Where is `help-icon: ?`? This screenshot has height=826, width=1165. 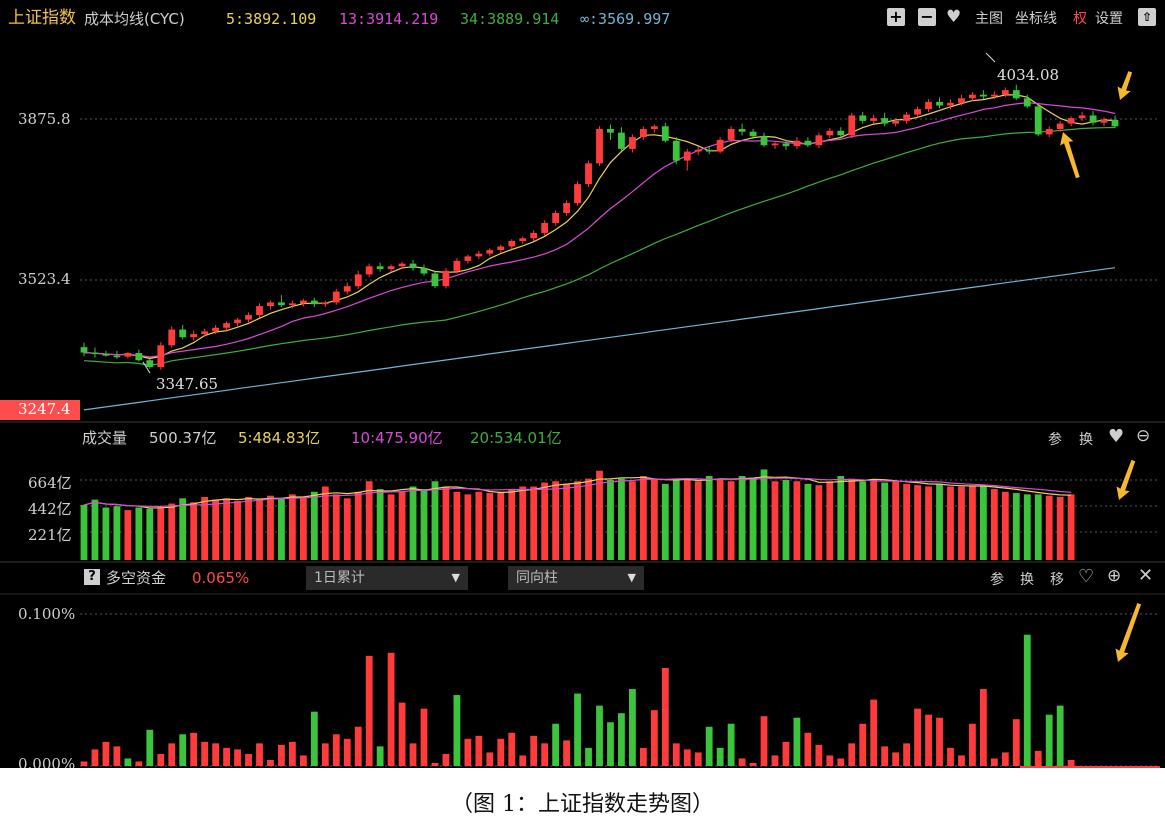 help-icon: ? is located at coordinates (92, 577).